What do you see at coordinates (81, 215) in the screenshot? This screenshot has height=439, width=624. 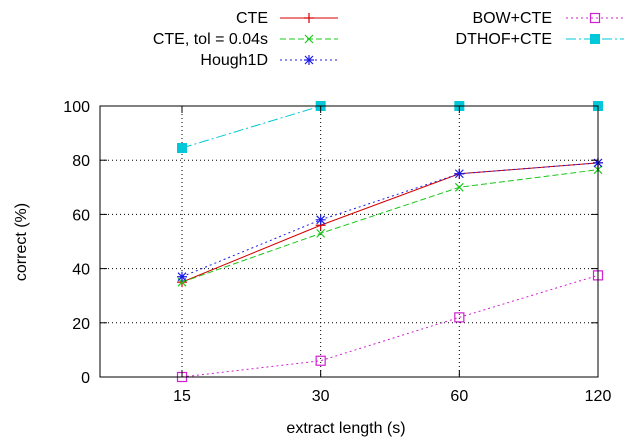 I see `y-tick-label: 60` at bounding box center [81, 215].